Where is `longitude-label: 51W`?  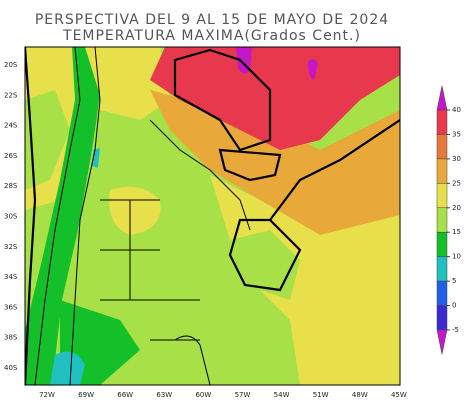 longitude-label: 51W is located at coordinates (321, 395).